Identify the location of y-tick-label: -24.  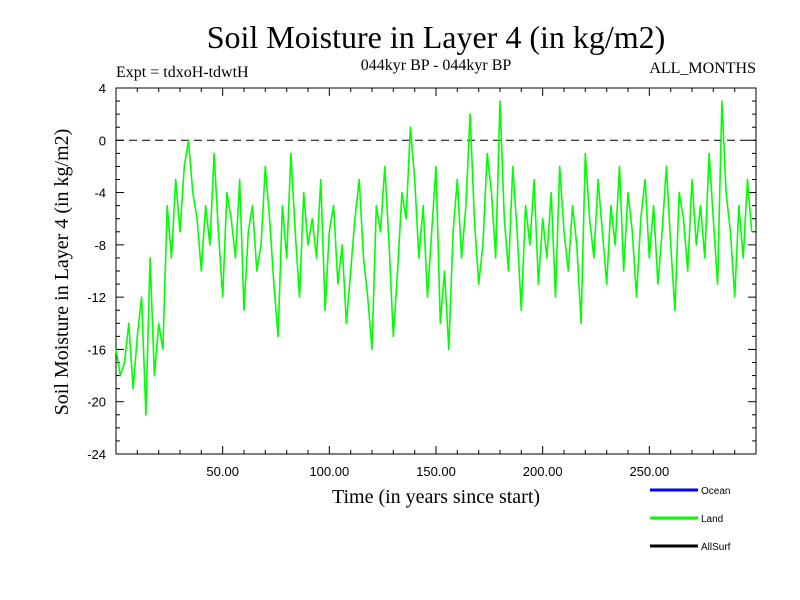
(96, 454).